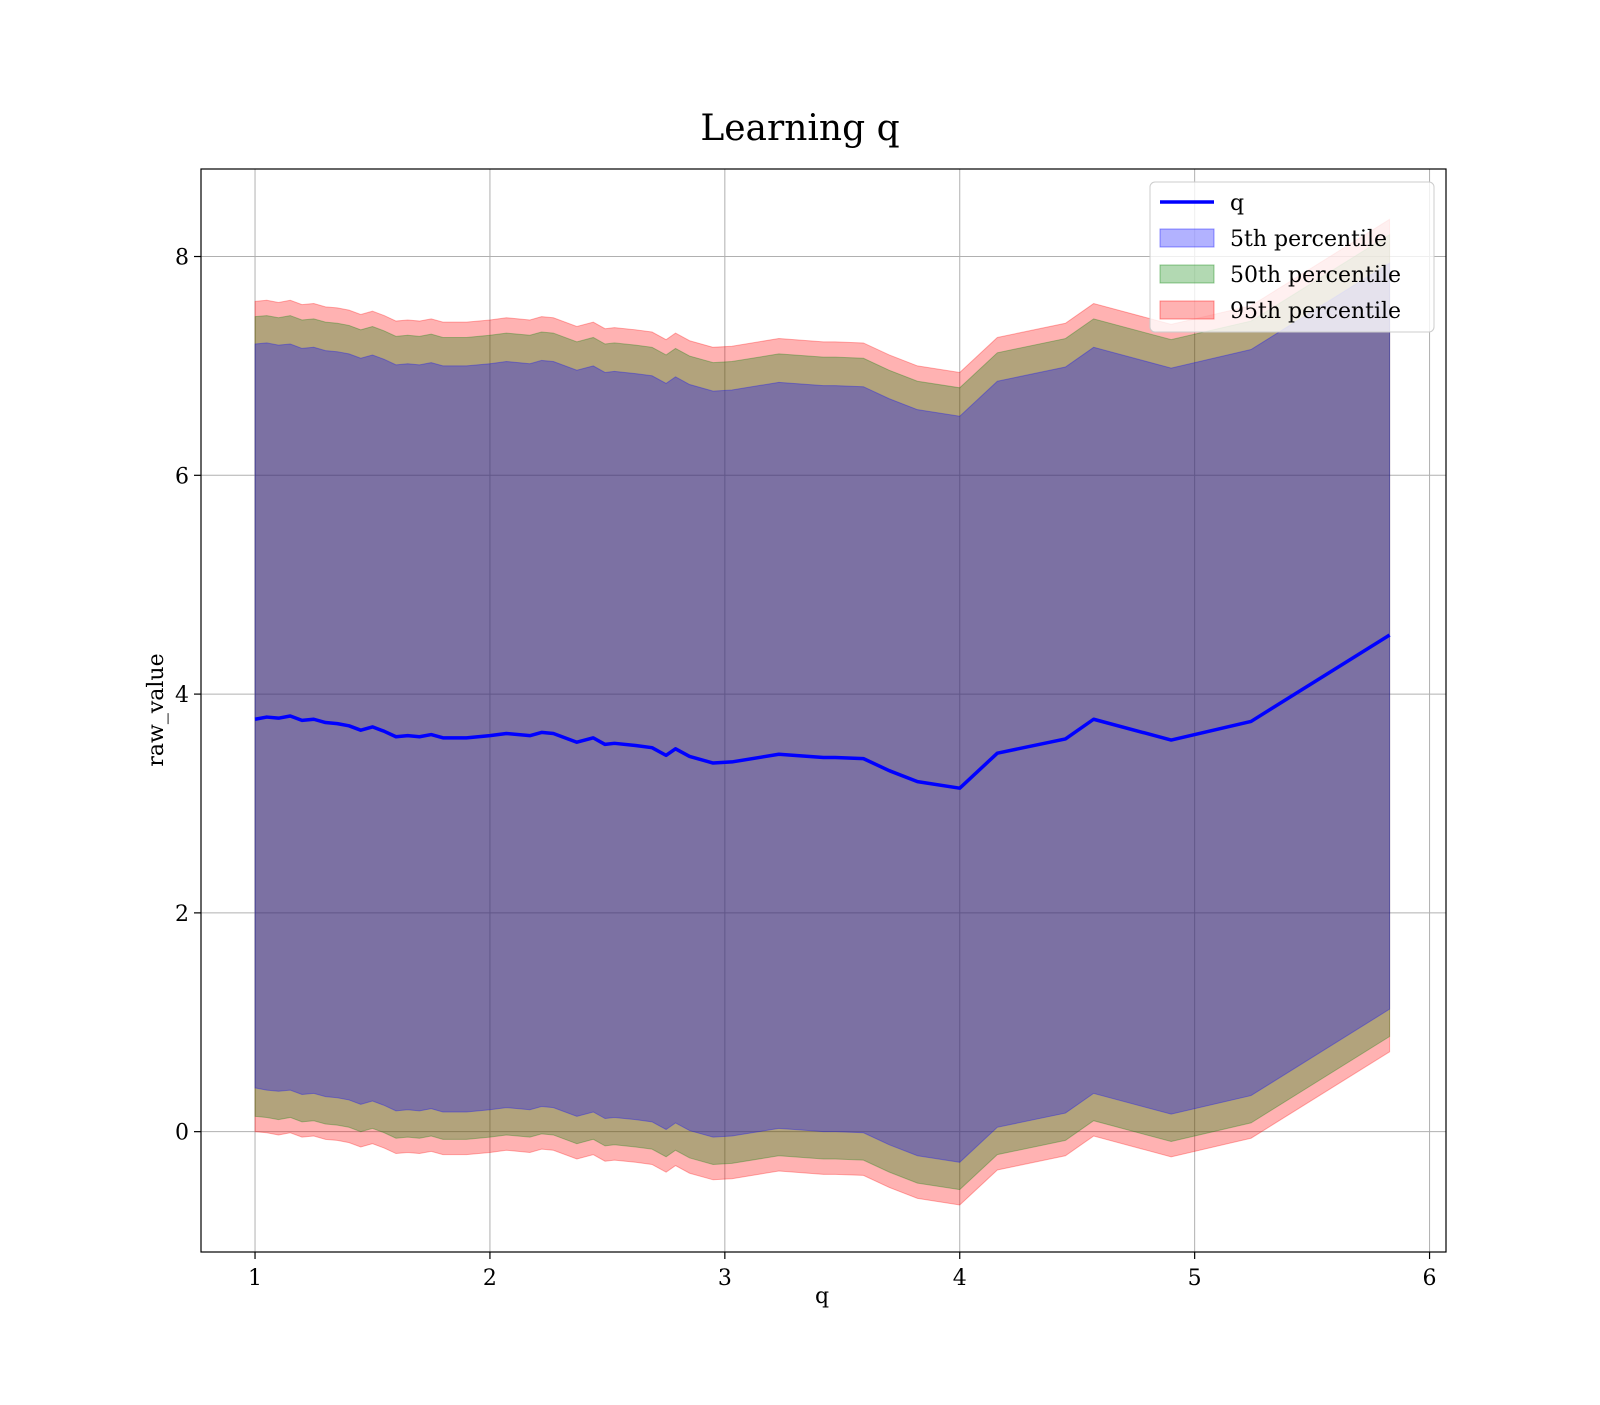 The height and width of the screenshot is (1405, 1600). I want to click on q-line-layer, so click(822, 711).